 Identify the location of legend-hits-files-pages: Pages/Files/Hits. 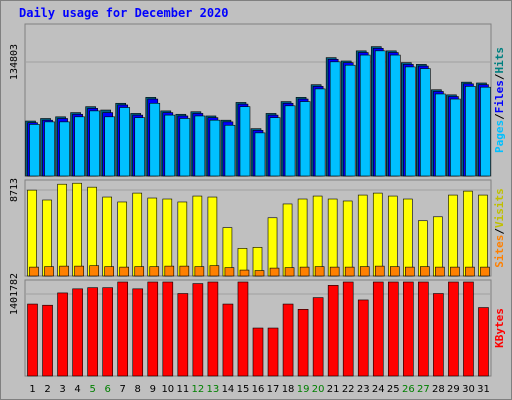
(499, 100).